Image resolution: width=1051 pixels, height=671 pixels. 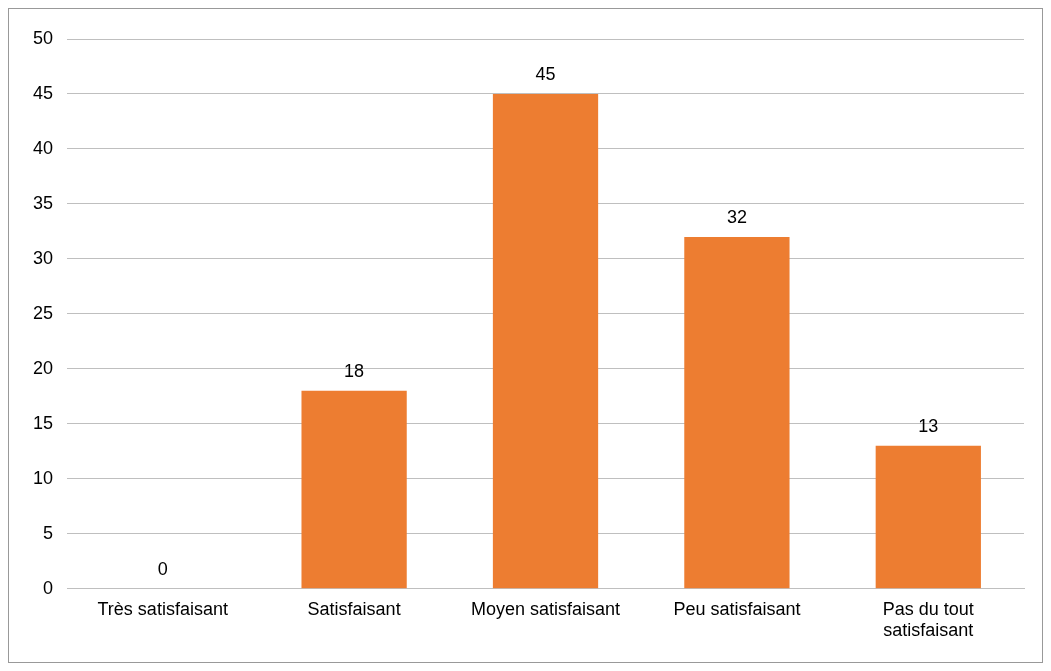 What do you see at coordinates (43, 477) in the screenshot?
I see `y-tick-label: 10` at bounding box center [43, 477].